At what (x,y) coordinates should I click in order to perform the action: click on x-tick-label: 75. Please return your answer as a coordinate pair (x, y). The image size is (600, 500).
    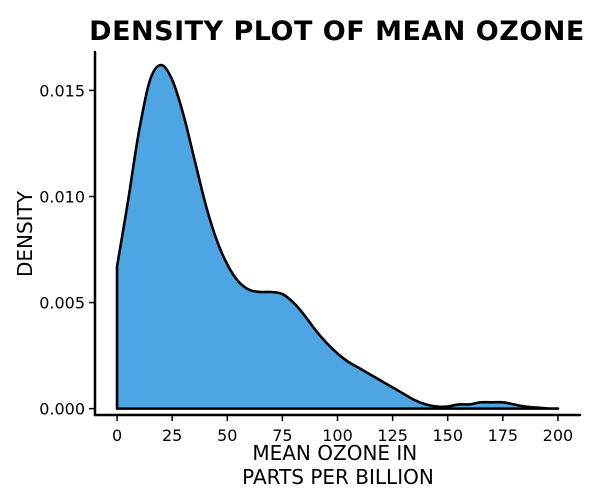
    Looking at the image, I should click on (282, 435).